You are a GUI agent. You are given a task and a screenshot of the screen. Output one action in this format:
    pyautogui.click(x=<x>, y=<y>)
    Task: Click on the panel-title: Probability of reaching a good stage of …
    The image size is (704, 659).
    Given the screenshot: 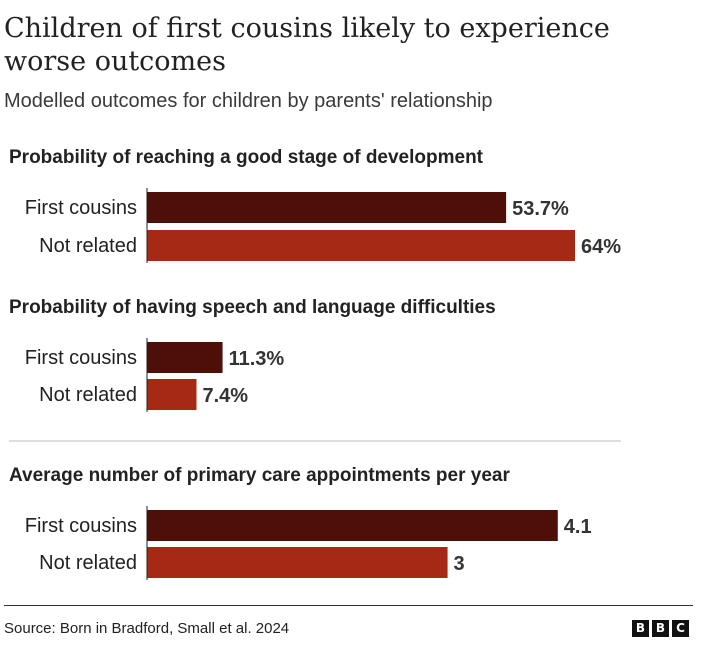 What is the action you would take?
    pyautogui.click(x=246, y=157)
    